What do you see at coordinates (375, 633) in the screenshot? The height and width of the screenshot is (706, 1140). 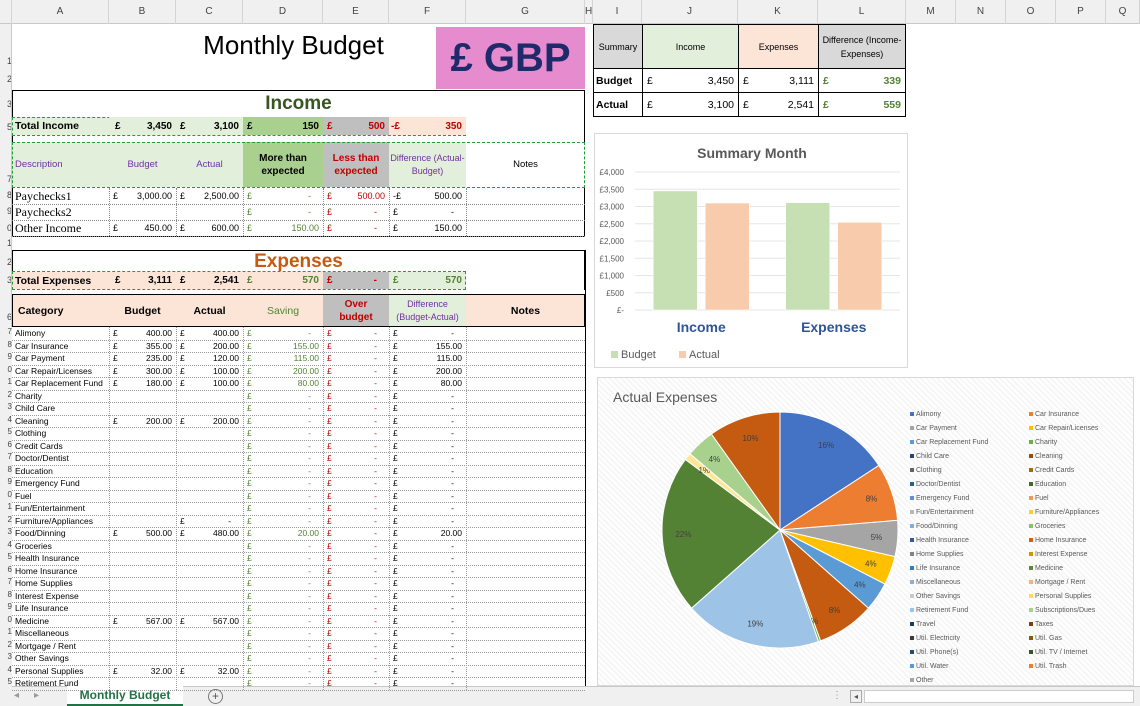 I see `expense-over-value: -` at bounding box center [375, 633].